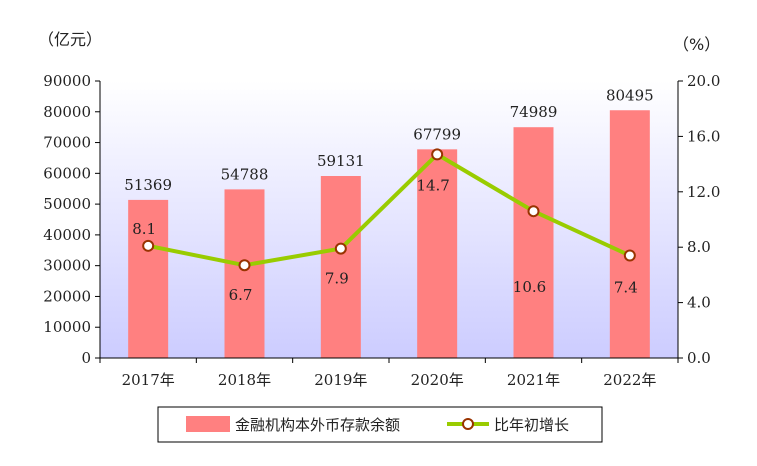 The image size is (757, 466). I want to click on y-left-tick-1: 10000, so click(67, 327).